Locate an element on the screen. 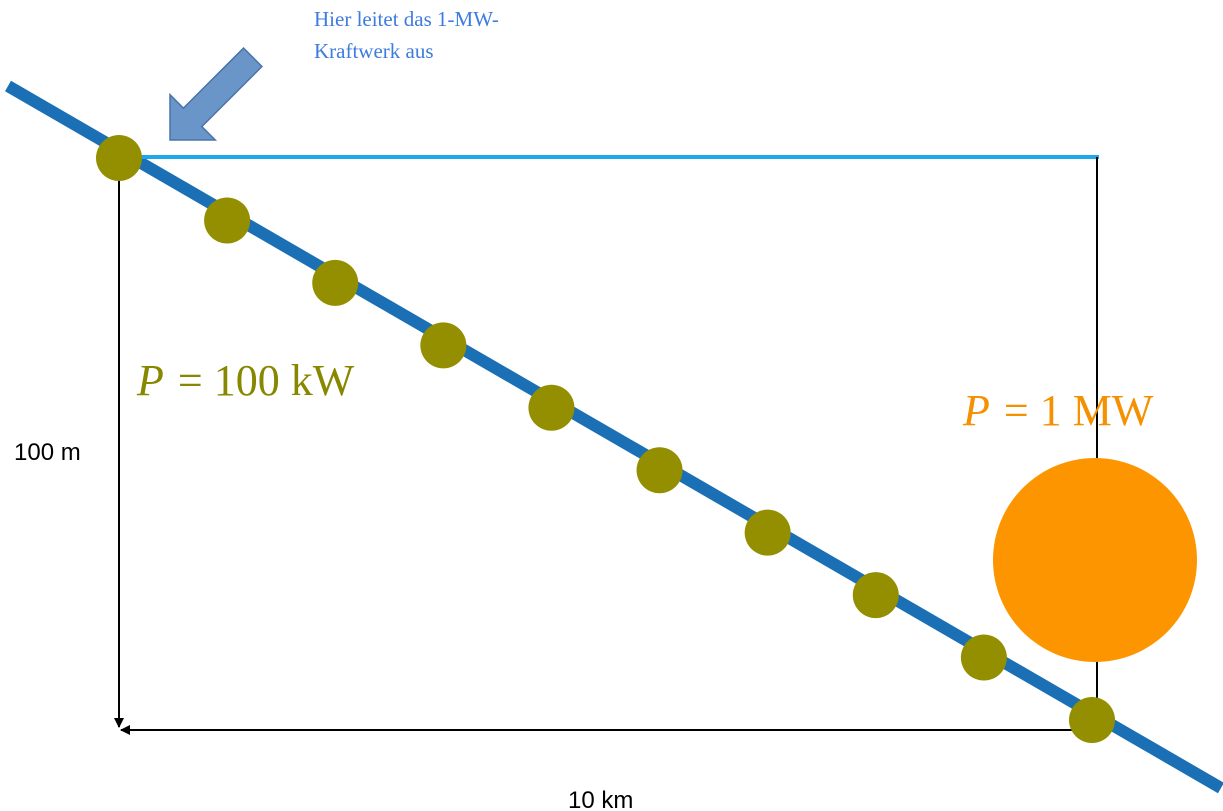 This screenshot has height=811, width=1223. height-label: 100 m is located at coordinates (47, 452).